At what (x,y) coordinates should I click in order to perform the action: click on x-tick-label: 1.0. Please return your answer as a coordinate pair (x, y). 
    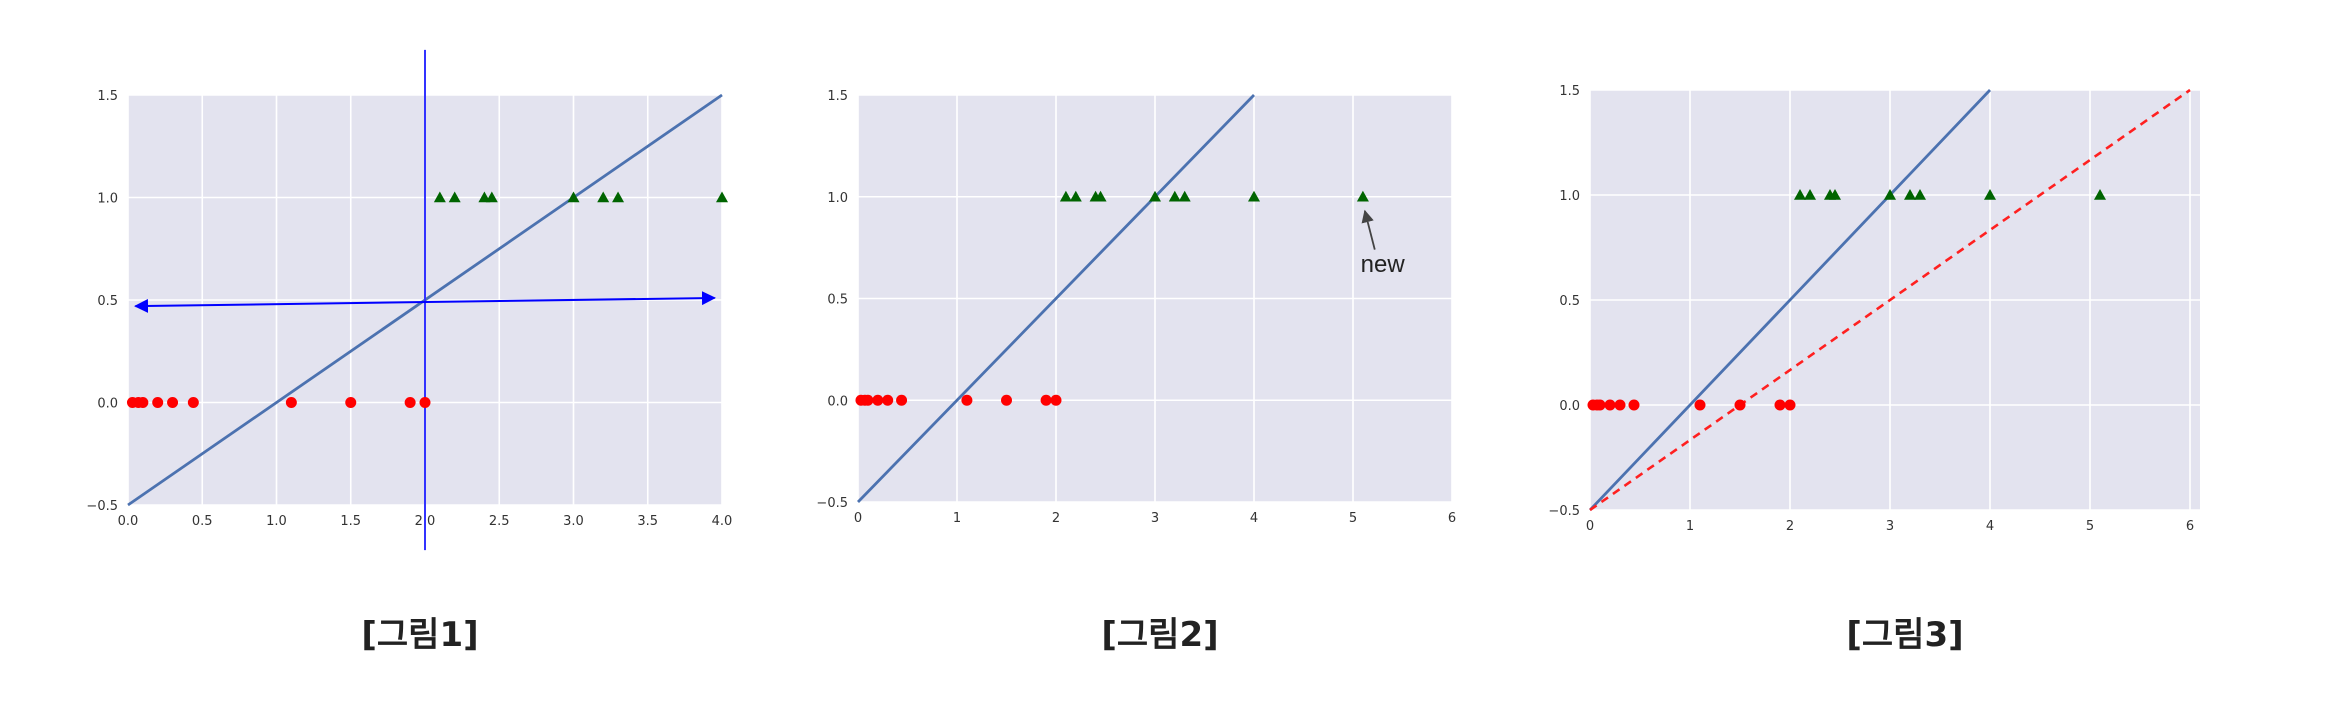
    Looking at the image, I should click on (276, 521).